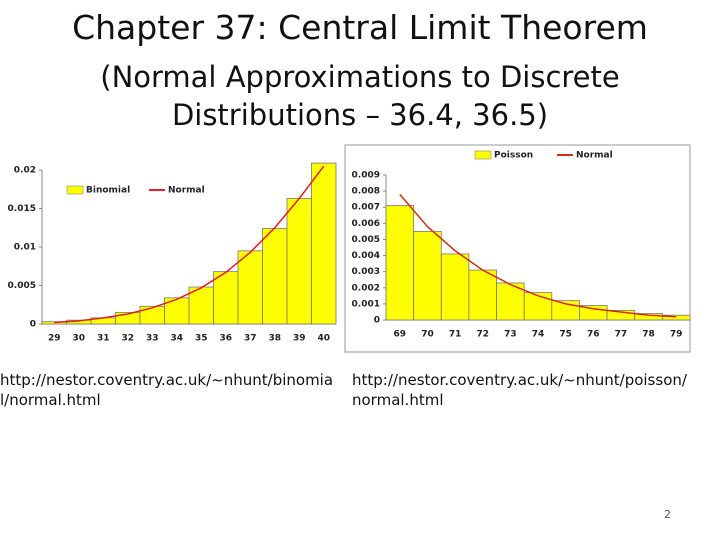 This screenshot has height=540, width=720. Describe the element at coordinates (366, 256) in the screenshot. I see `y-tick-label: 0.004` at that location.